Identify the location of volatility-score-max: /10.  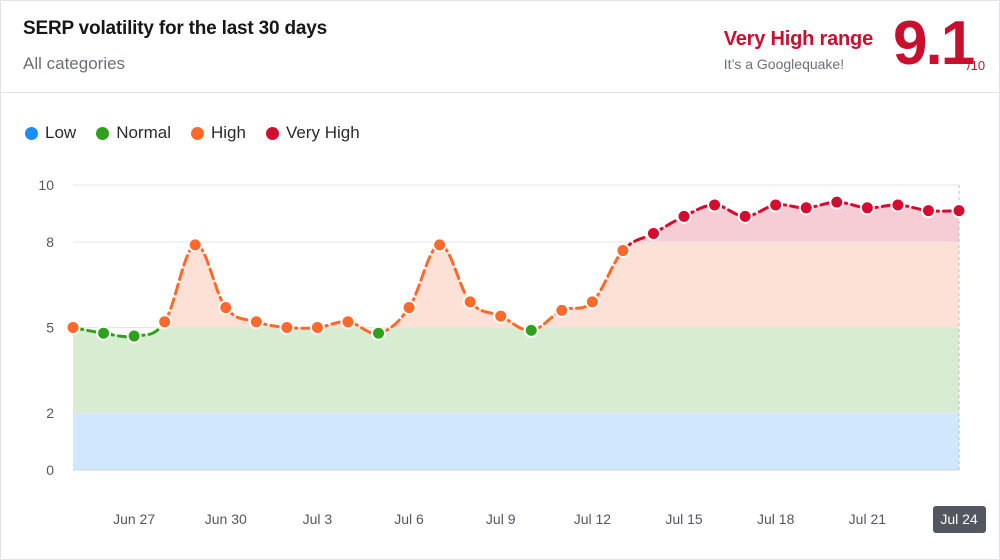
(976, 65).